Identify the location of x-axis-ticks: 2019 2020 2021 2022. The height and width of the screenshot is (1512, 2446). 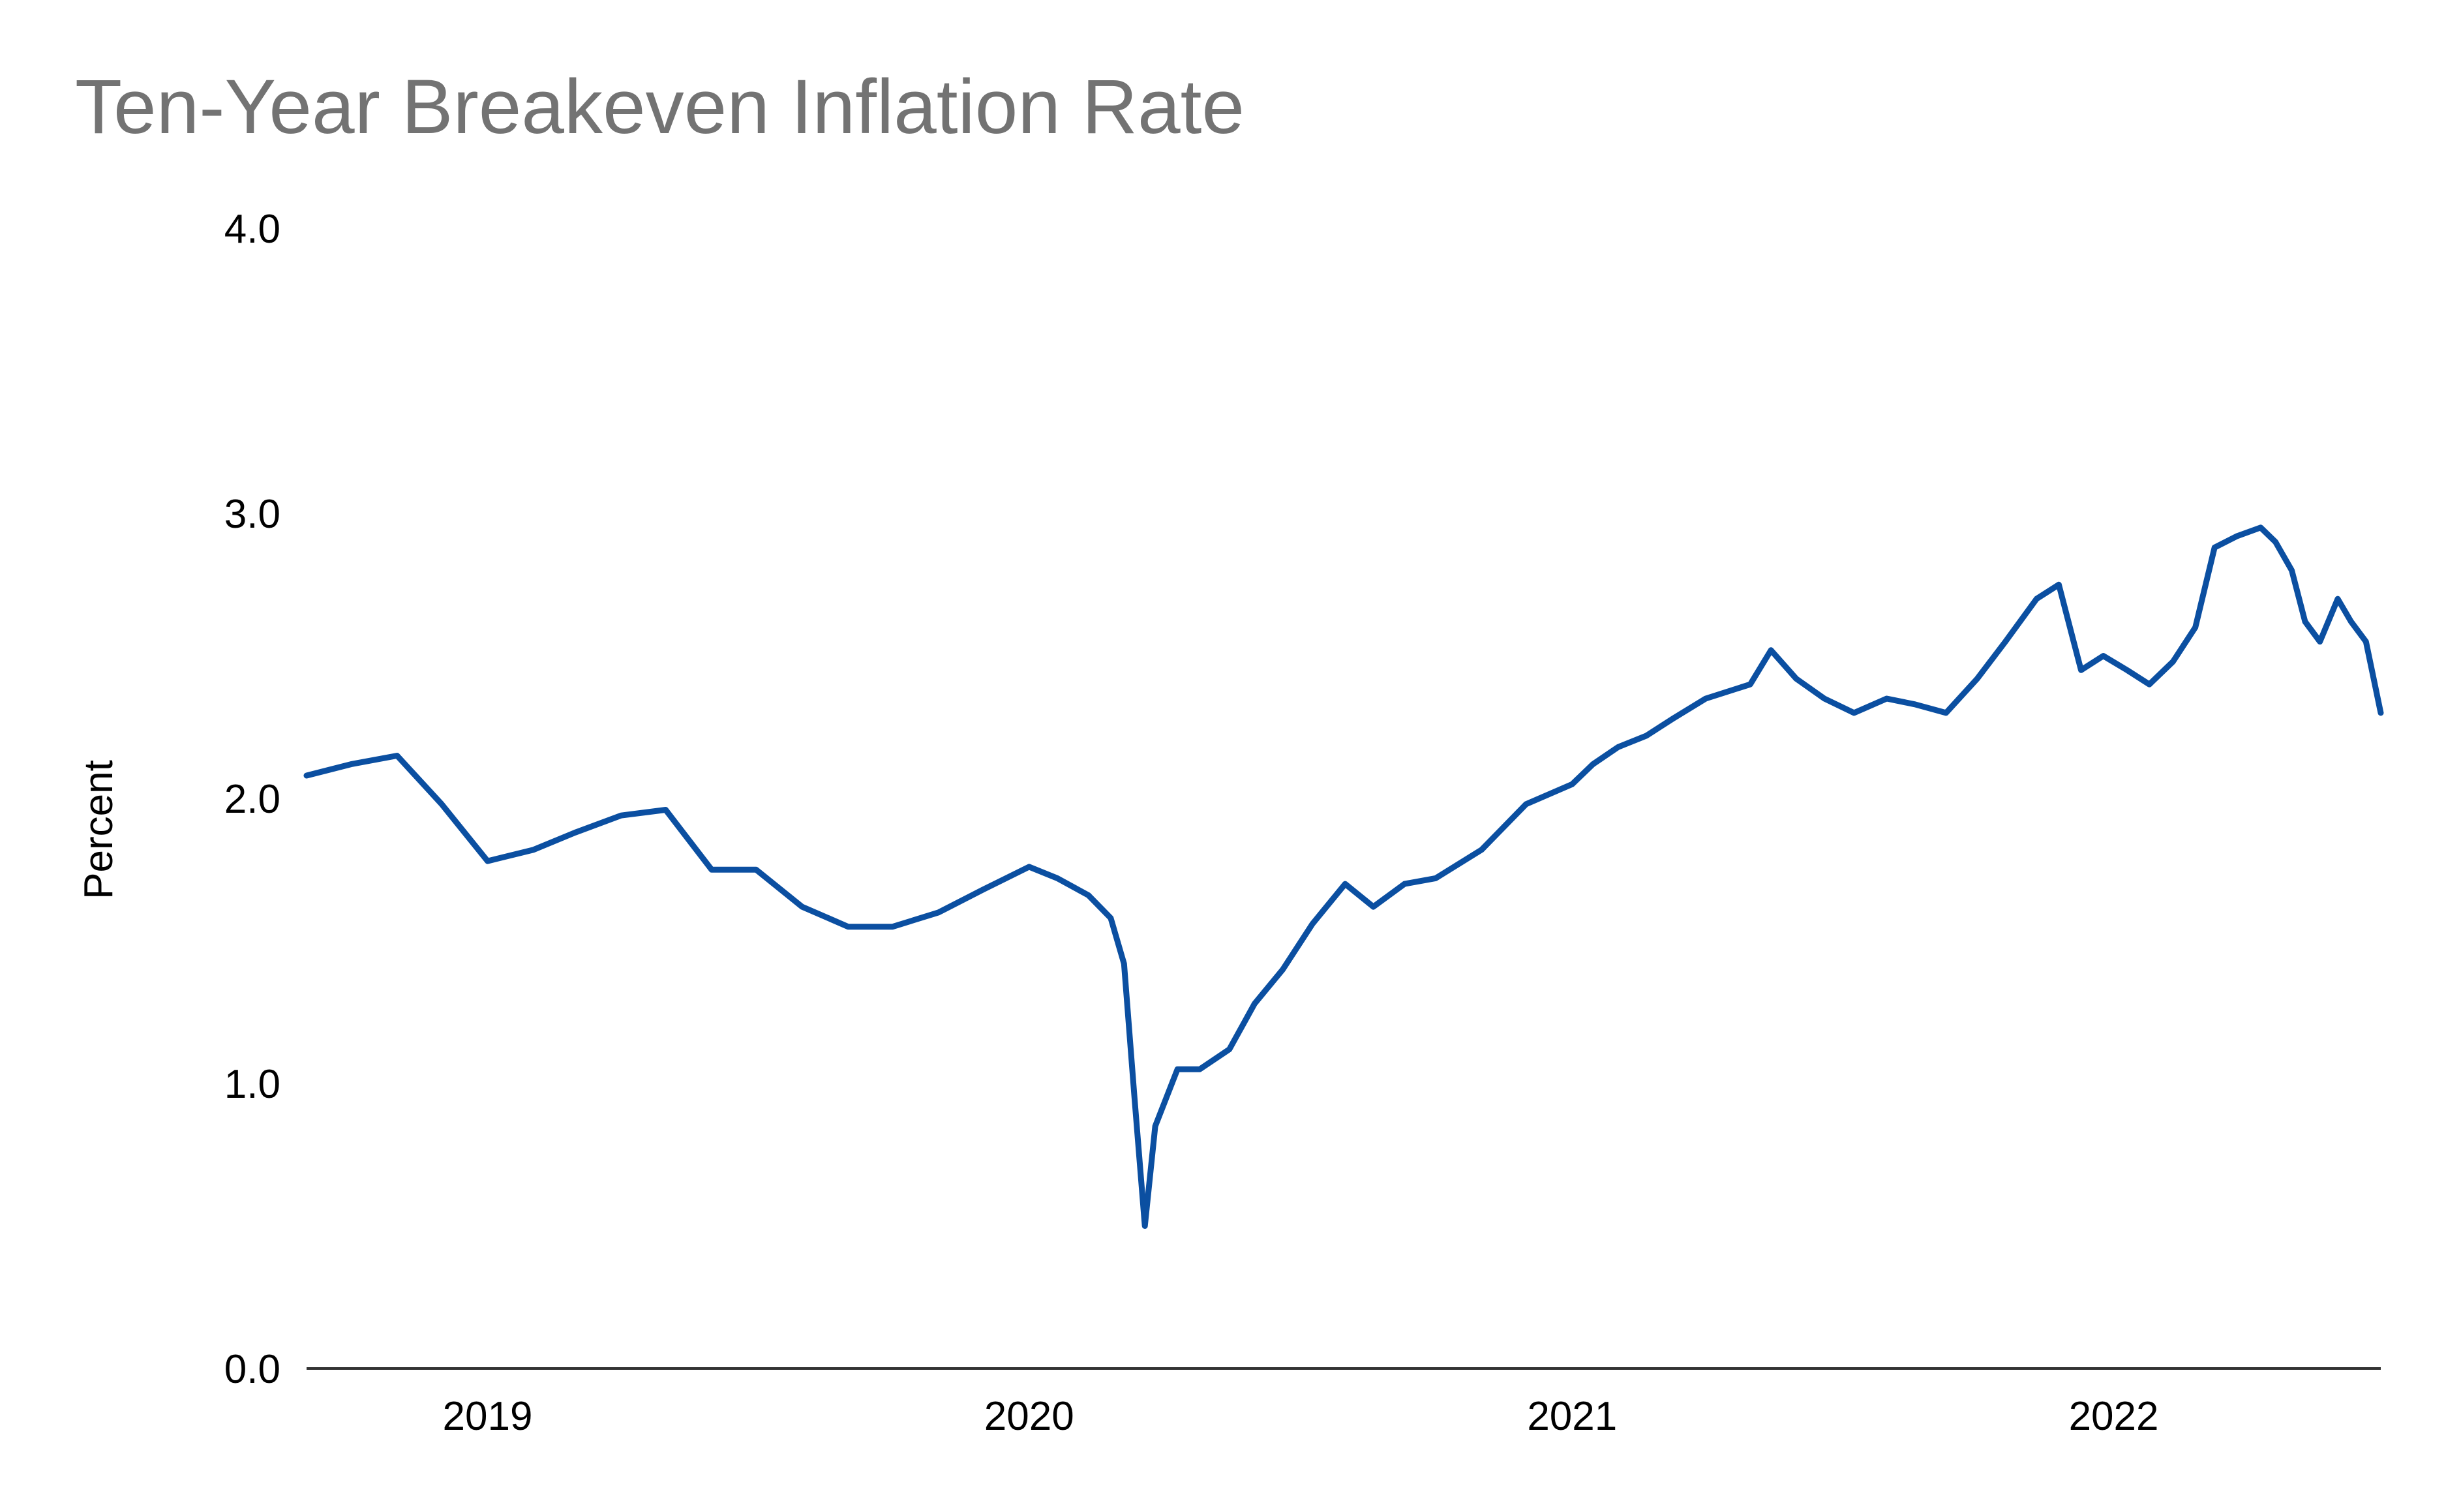
(1301, 1416).